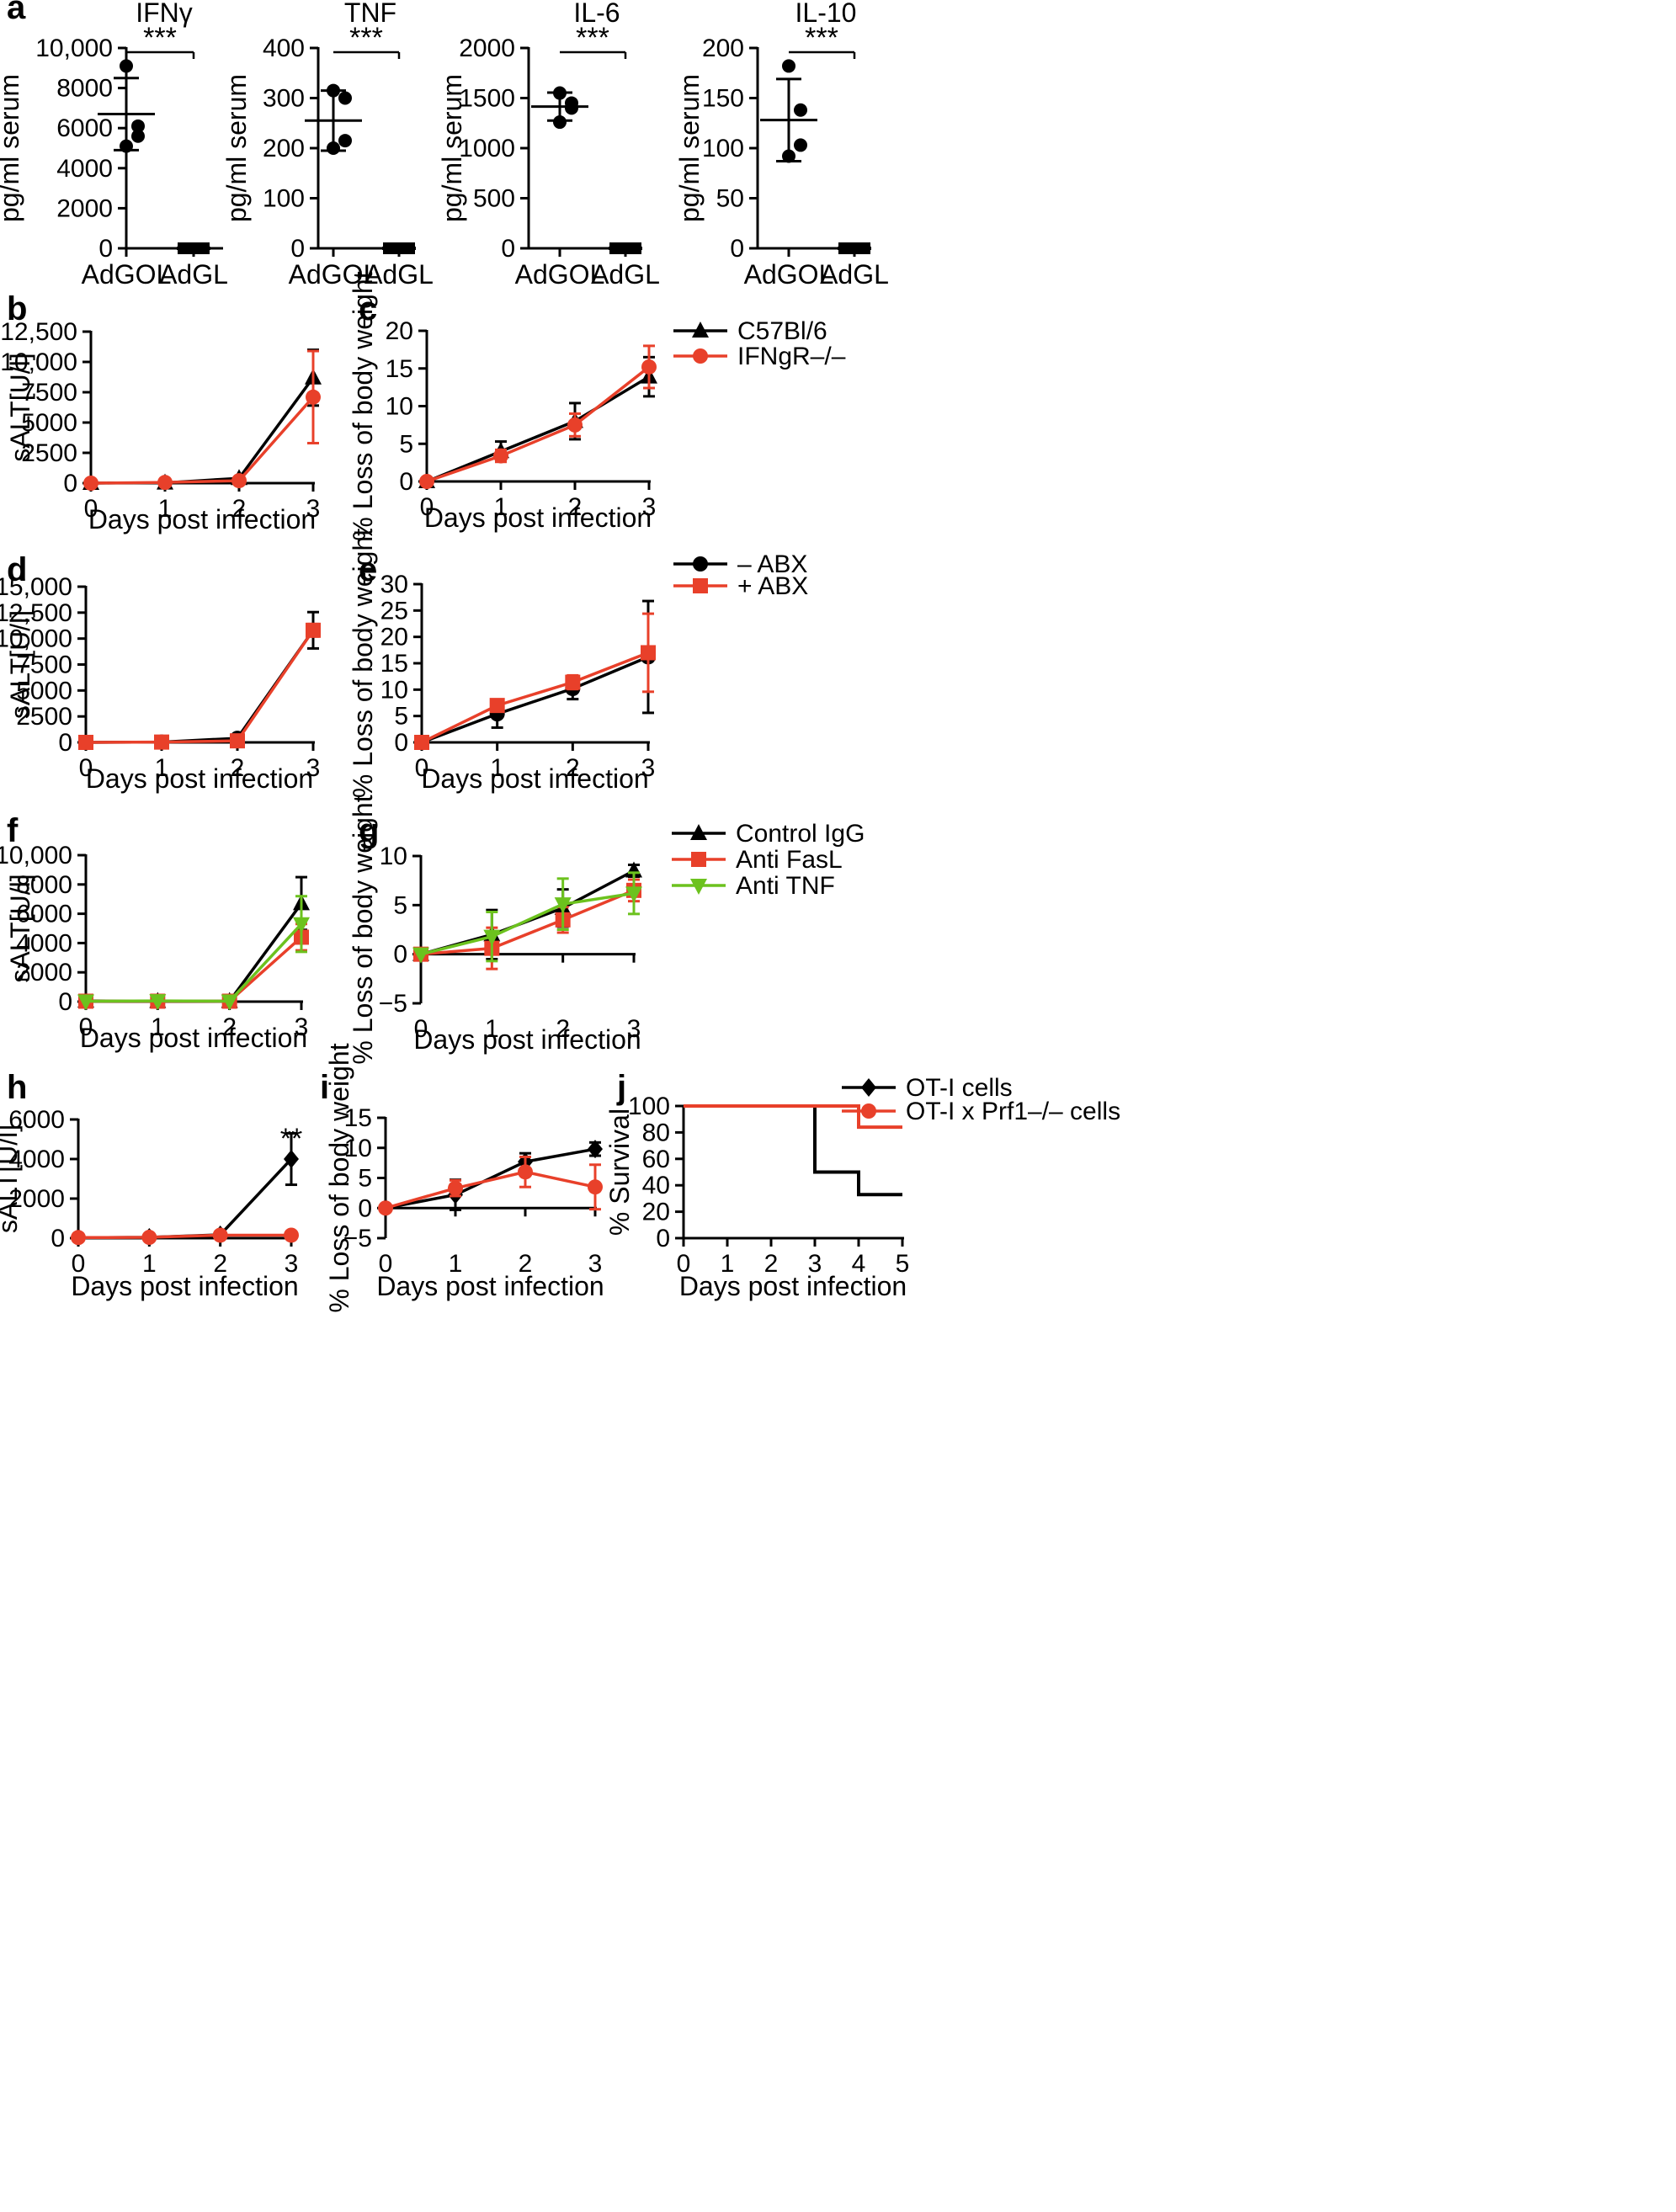 Image resolution: width=1676 pixels, height=2212 pixels. Describe the element at coordinates (789, 274) in the screenshot. I see `x-tick-label: AdGOL` at that location.